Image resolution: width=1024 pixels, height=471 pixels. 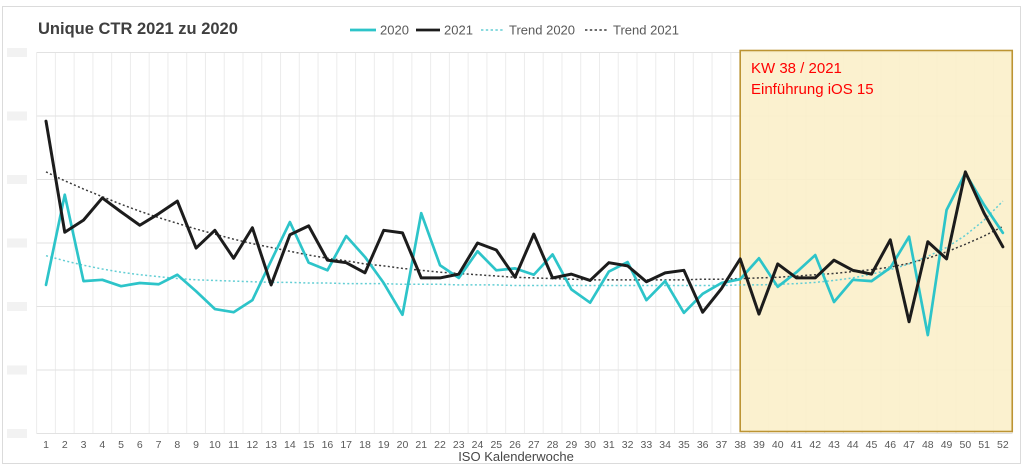 I want to click on x-tick-week-7: 7, so click(x=159, y=445).